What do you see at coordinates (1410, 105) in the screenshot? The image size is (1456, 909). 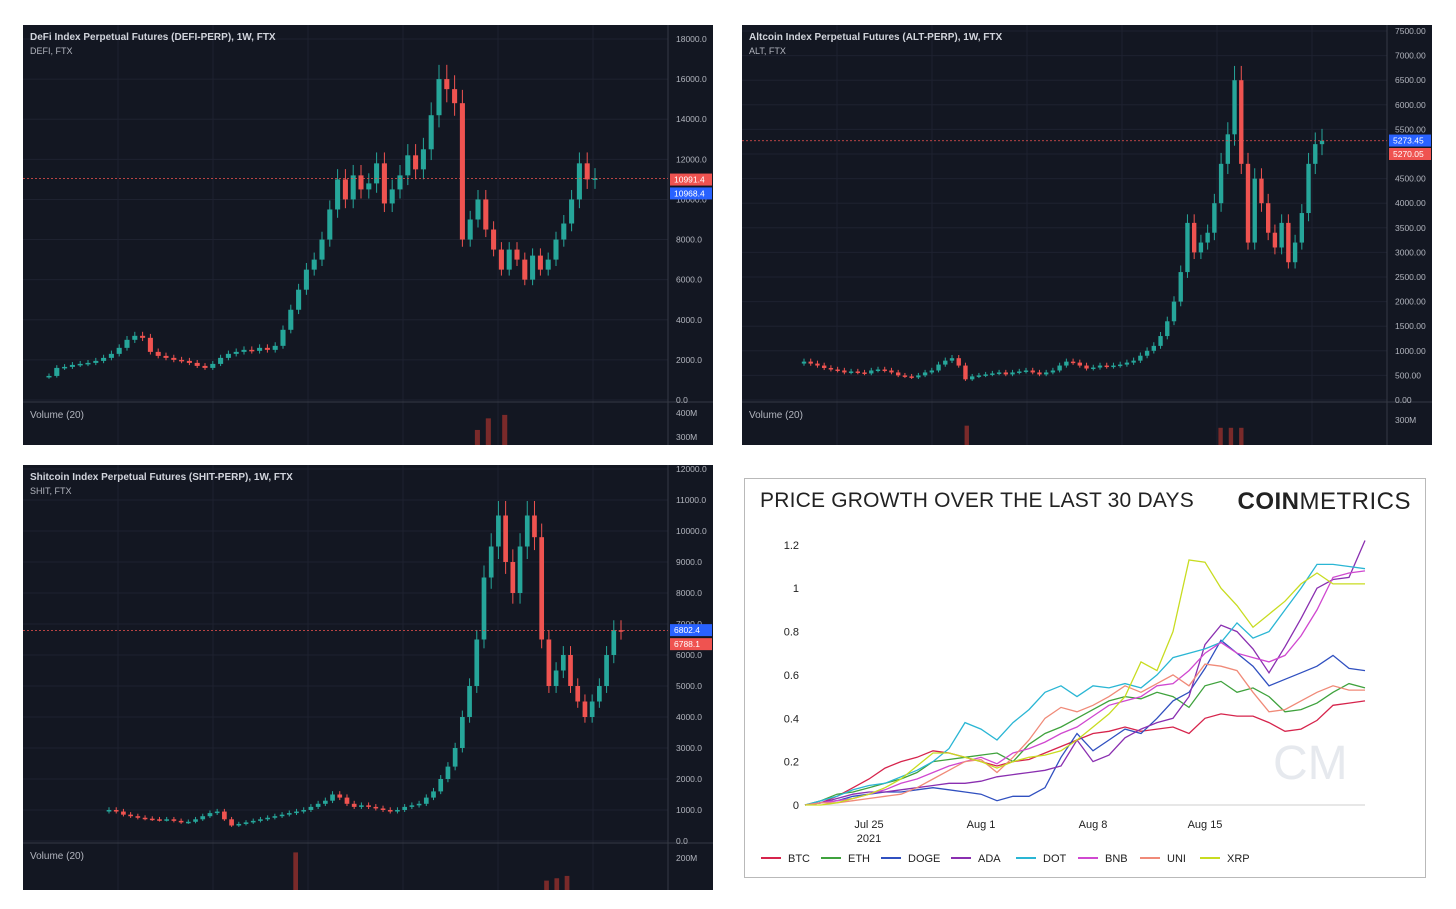 I see `price-tick-label: 6000.00` at bounding box center [1410, 105].